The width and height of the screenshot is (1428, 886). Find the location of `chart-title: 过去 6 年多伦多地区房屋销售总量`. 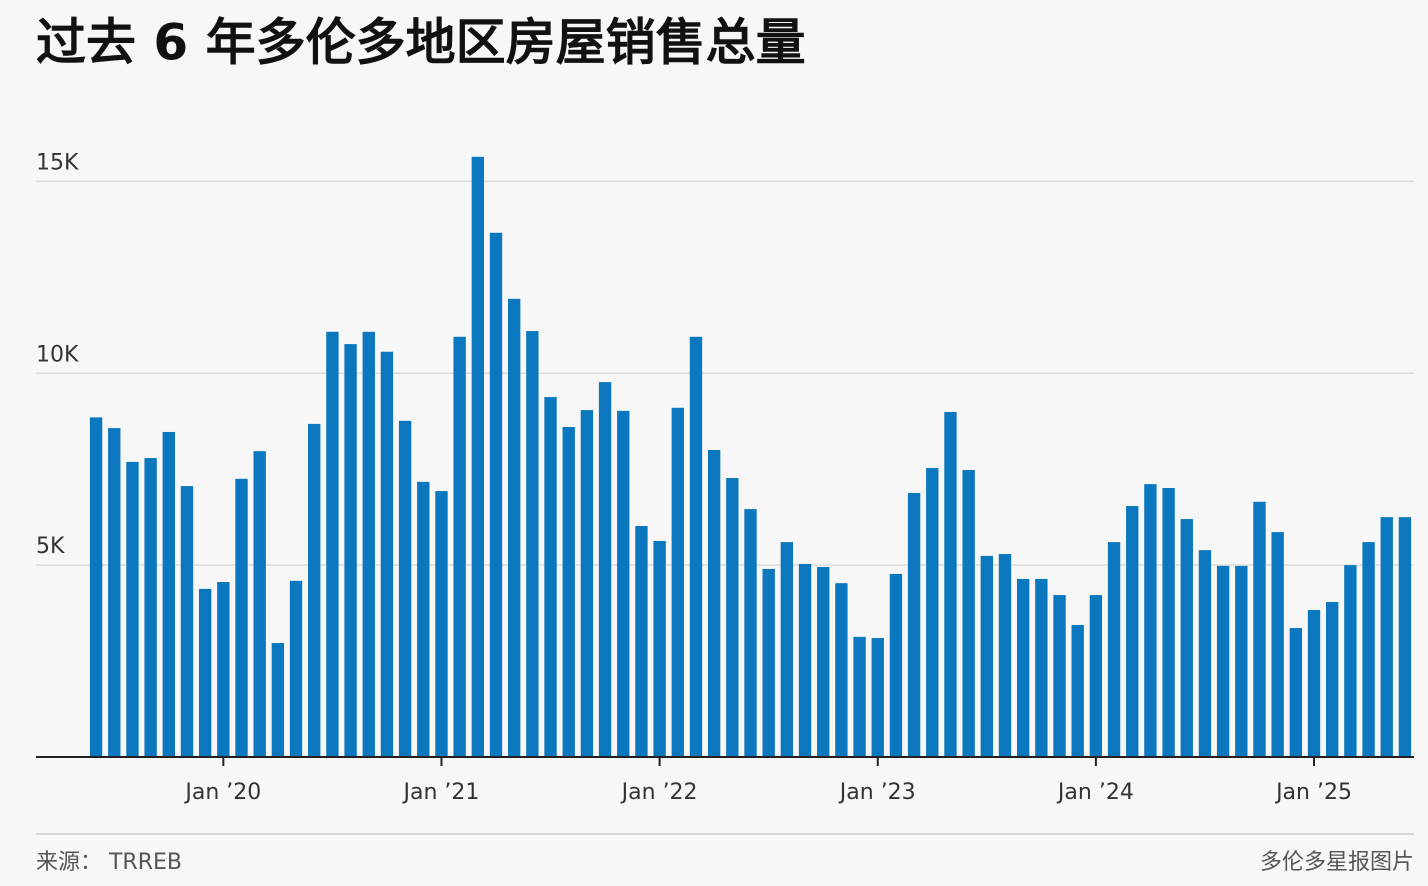

chart-title: 过去 6 年多伦多地区房屋销售总量 is located at coordinates (421, 43).